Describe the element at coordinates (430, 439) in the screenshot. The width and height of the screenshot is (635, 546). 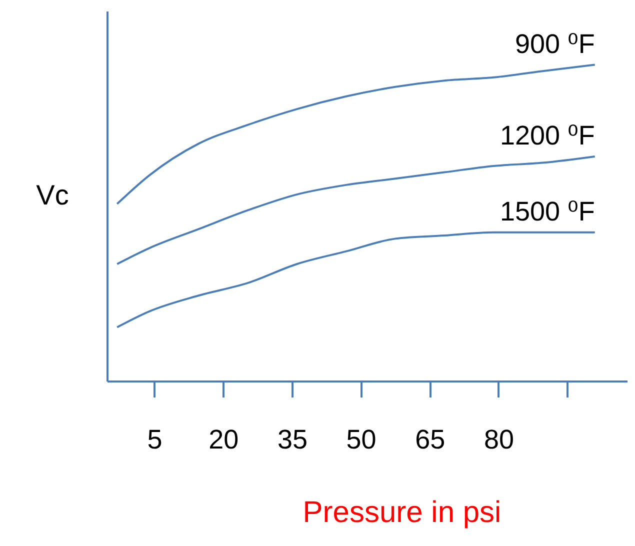
I see `x-tick-label: 65` at that location.